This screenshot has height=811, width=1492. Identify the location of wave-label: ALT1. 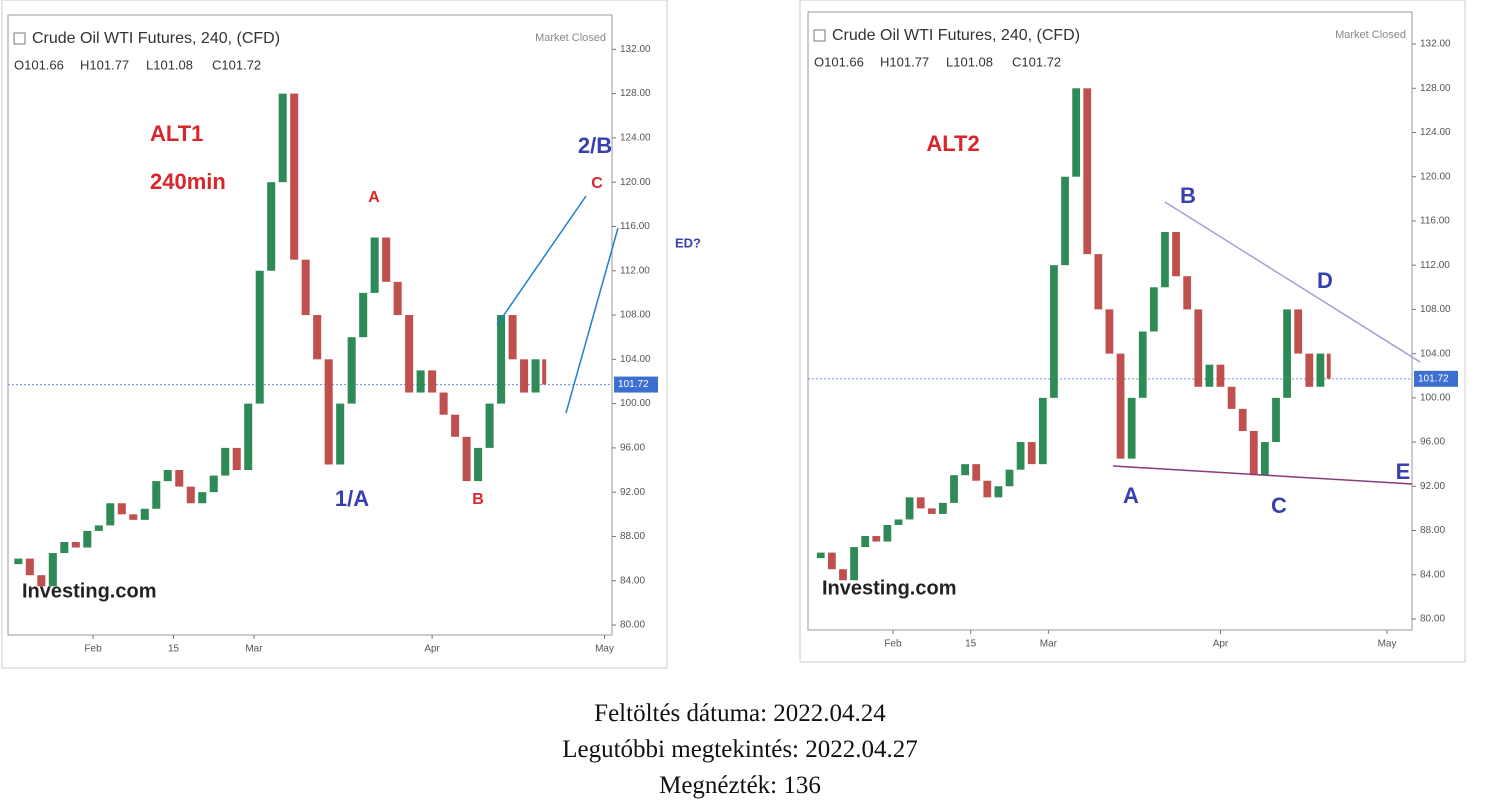
(176, 133).